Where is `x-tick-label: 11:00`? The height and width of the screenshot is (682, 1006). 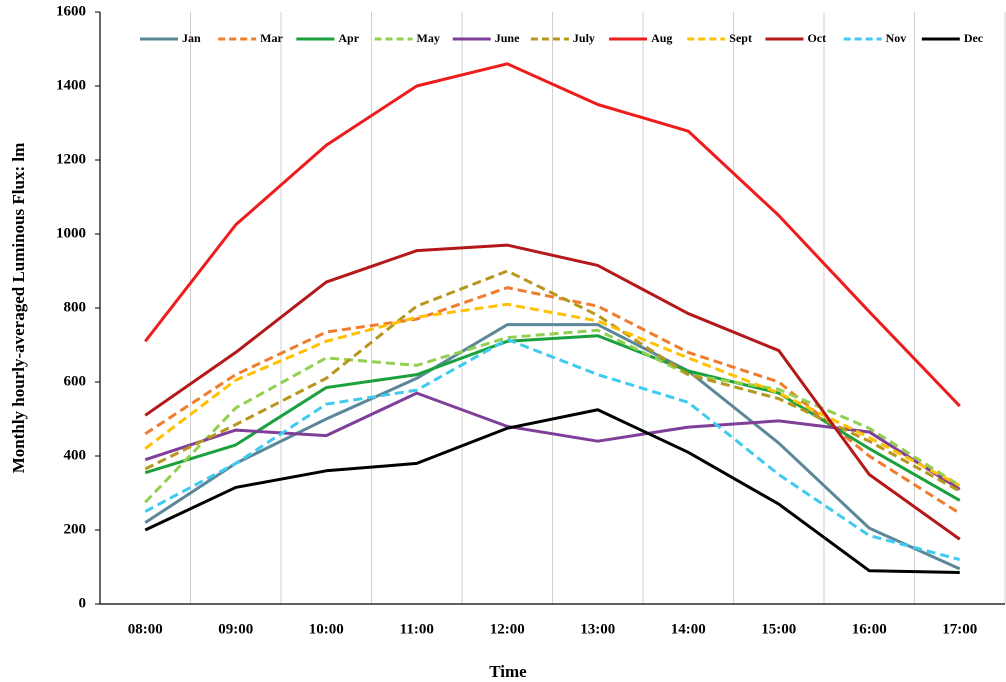
x-tick-label: 11:00 is located at coordinates (417, 629).